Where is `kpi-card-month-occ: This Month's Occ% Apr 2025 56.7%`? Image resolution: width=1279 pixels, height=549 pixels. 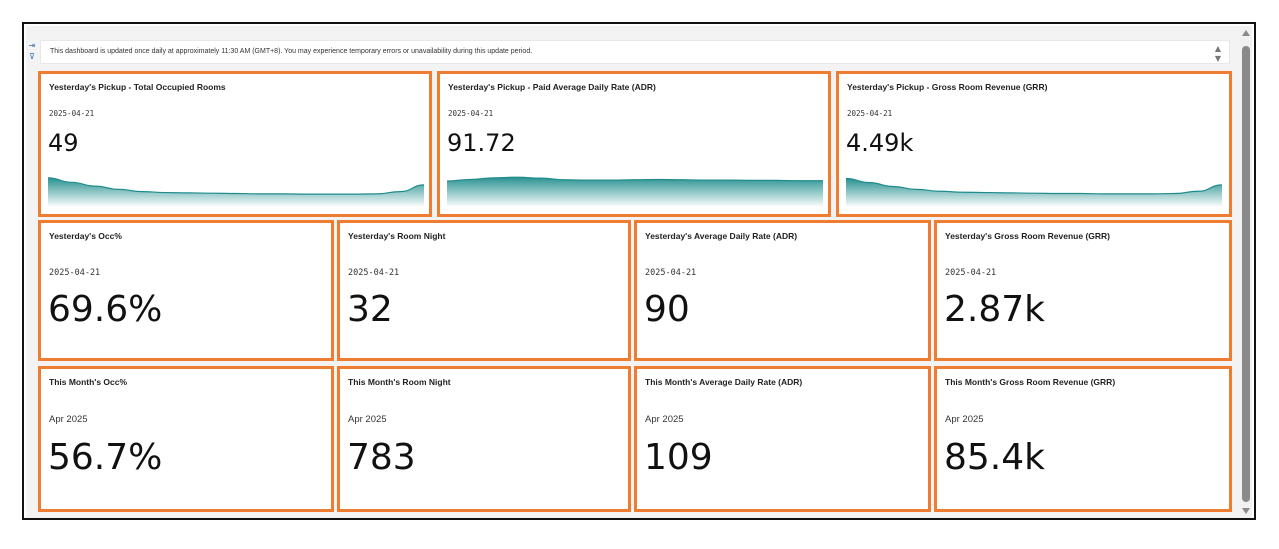
kpi-card-month-occ: This Month's Occ% Apr 2025 56.7% is located at coordinates (186, 439).